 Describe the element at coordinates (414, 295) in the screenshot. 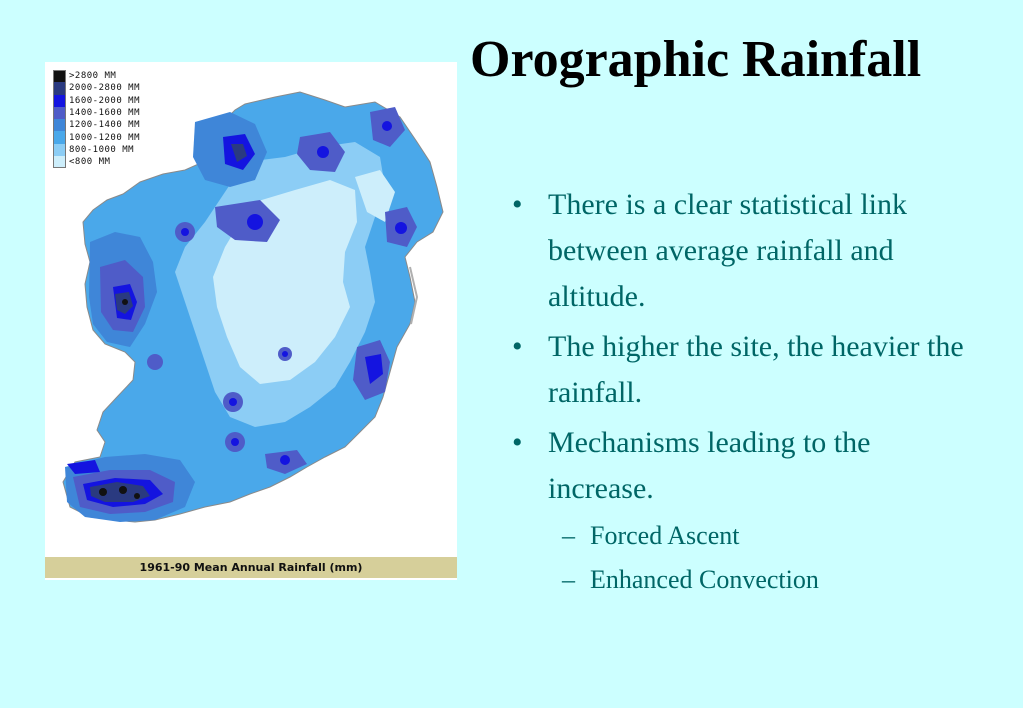

I see `east-coast-edge` at that location.